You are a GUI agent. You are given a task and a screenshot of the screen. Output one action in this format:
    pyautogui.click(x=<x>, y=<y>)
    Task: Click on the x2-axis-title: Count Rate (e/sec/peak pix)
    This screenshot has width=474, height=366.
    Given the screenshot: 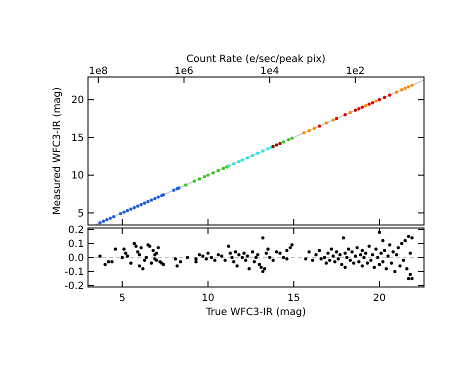 What is the action you would take?
    pyautogui.click(x=256, y=59)
    